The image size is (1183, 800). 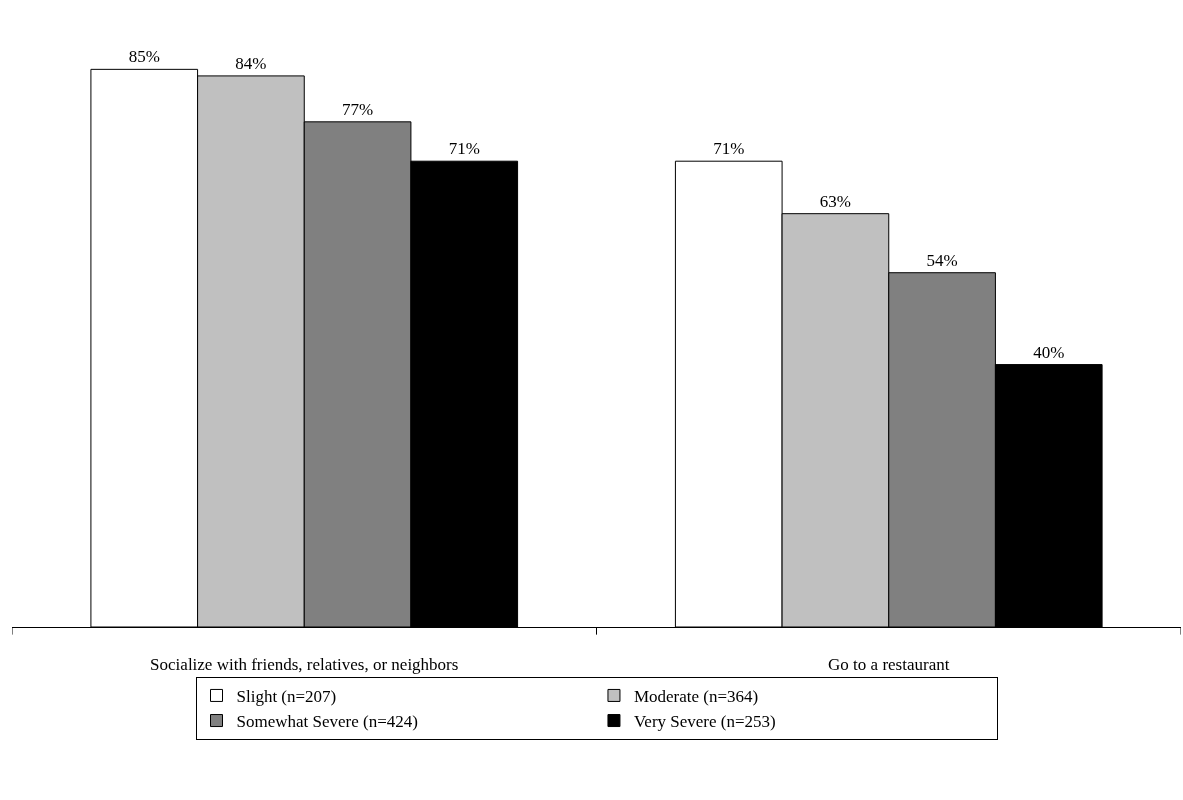 What do you see at coordinates (358, 109) in the screenshot?
I see `data-label: 77%` at bounding box center [358, 109].